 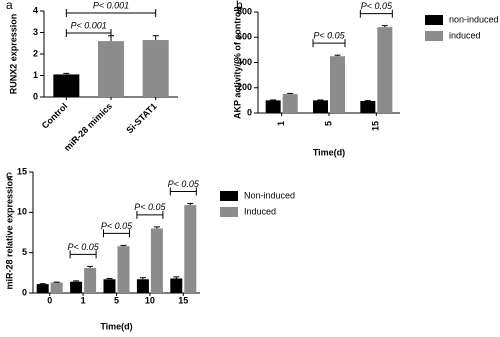 What do you see at coordinates (13, 54) in the screenshot?
I see `y-axis-label: RUNX2 expression` at bounding box center [13, 54].